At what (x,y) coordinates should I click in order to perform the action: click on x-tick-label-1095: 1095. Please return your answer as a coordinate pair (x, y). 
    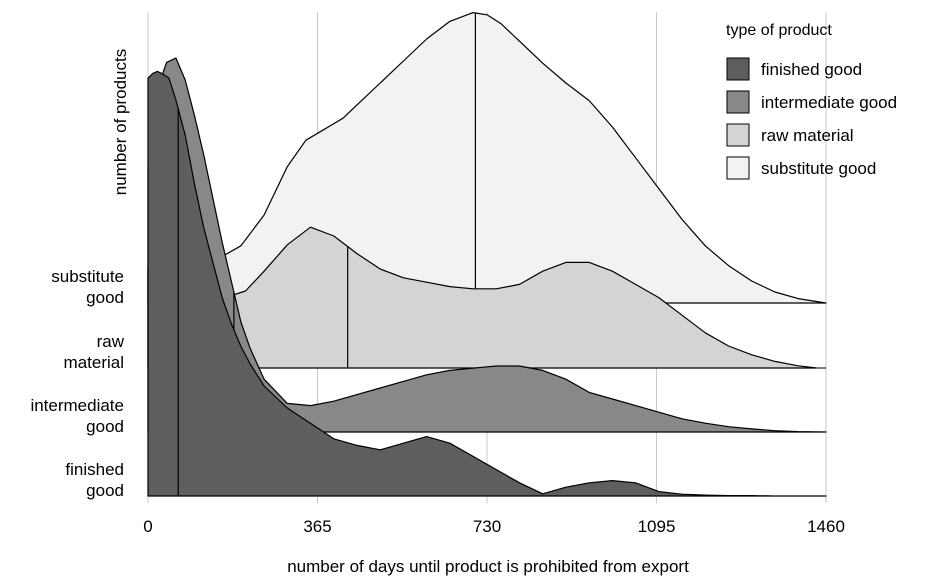
    Looking at the image, I should click on (657, 526).